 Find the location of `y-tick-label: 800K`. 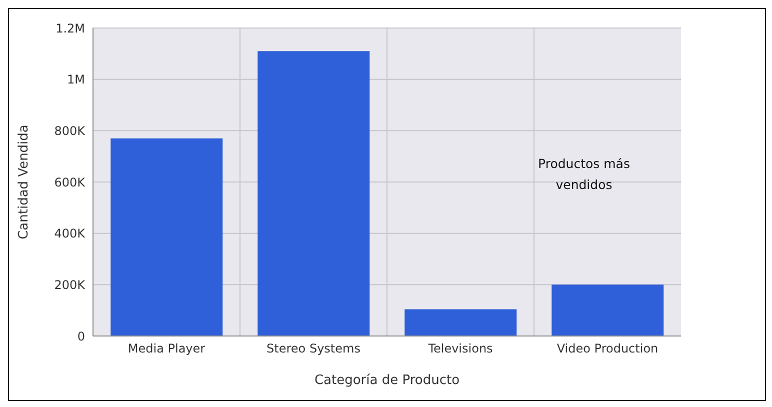

y-tick-label: 800K is located at coordinates (70, 131).